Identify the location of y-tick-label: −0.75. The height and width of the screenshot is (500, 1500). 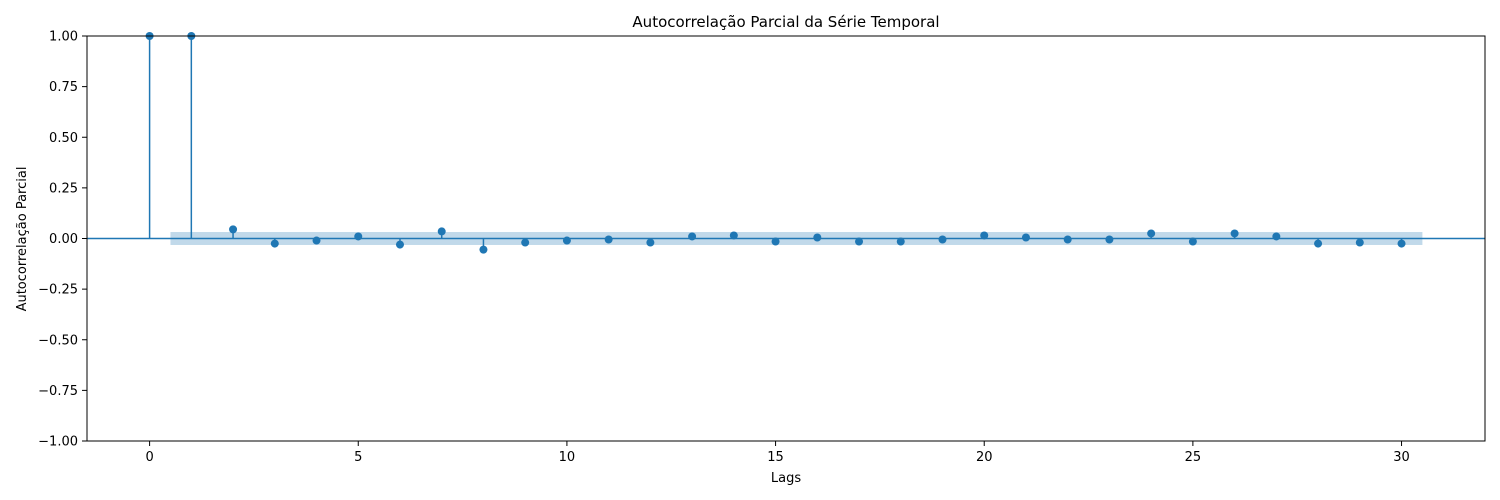
(58, 391).